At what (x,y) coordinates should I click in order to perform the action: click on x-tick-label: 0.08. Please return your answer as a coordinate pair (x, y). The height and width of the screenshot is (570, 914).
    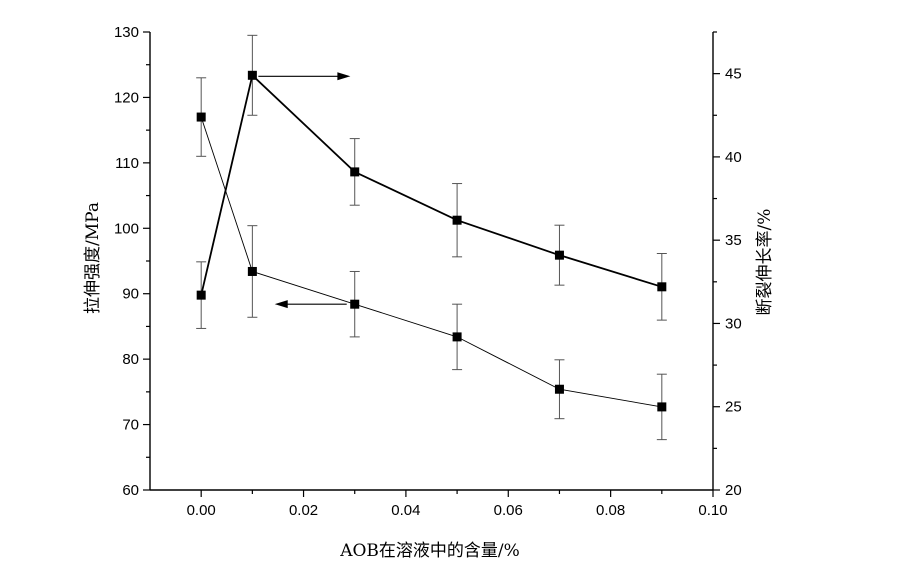
    Looking at the image, I should click on (610, 510).